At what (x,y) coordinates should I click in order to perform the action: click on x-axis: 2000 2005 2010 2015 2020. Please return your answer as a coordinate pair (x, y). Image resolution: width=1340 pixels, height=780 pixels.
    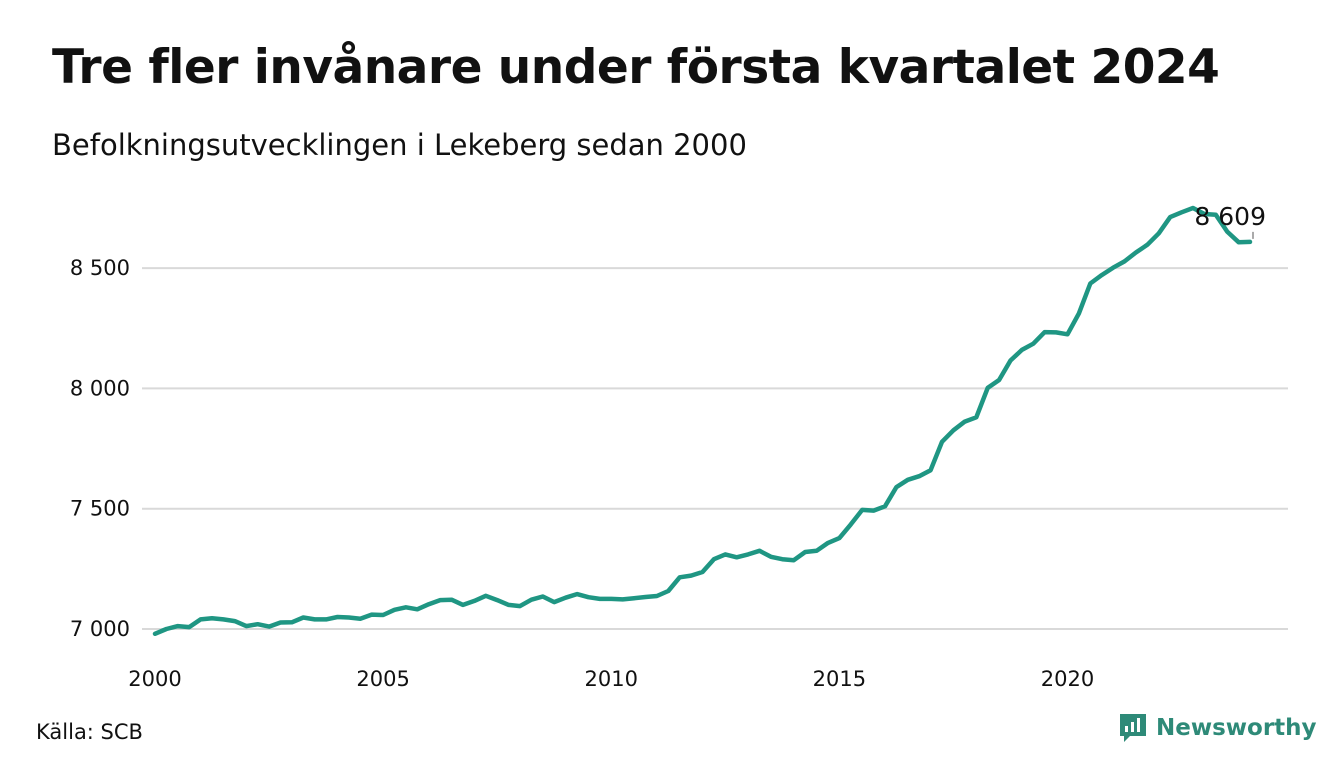
    Looking at the image, I should click on (611, 679).